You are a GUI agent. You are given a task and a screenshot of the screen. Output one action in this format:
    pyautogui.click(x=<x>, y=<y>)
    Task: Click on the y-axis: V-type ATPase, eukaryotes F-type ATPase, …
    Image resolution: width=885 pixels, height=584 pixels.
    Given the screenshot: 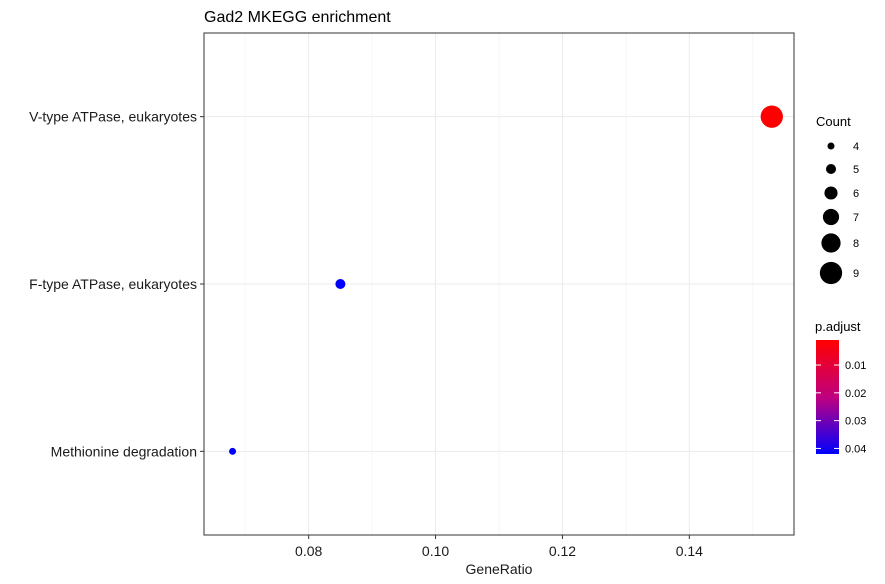 What is the action you would take?
    pyautogui.click(x=116, y=284)
    